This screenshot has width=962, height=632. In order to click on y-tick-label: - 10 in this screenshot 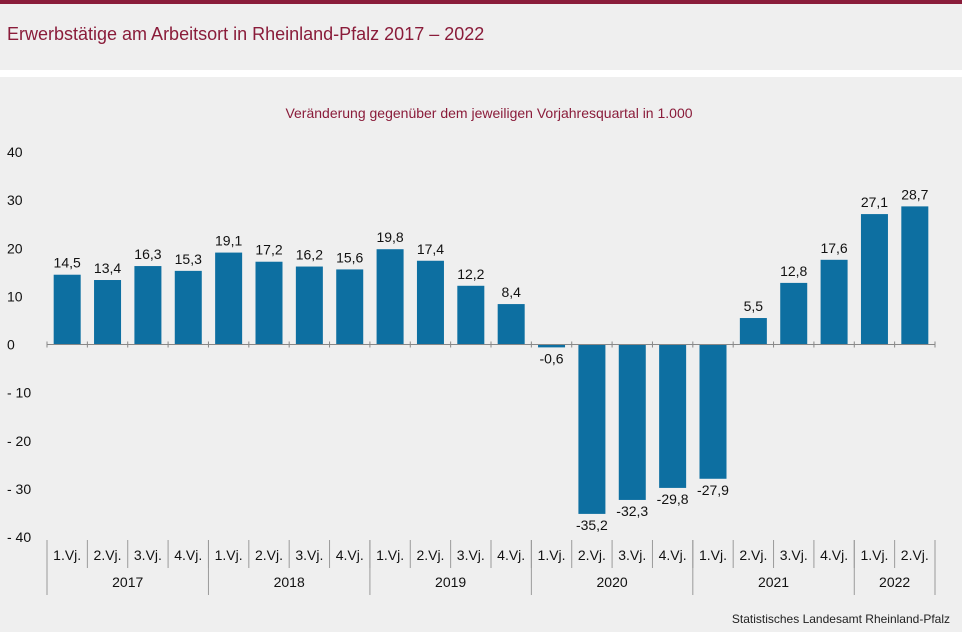, I will do `click(19, 393)`.